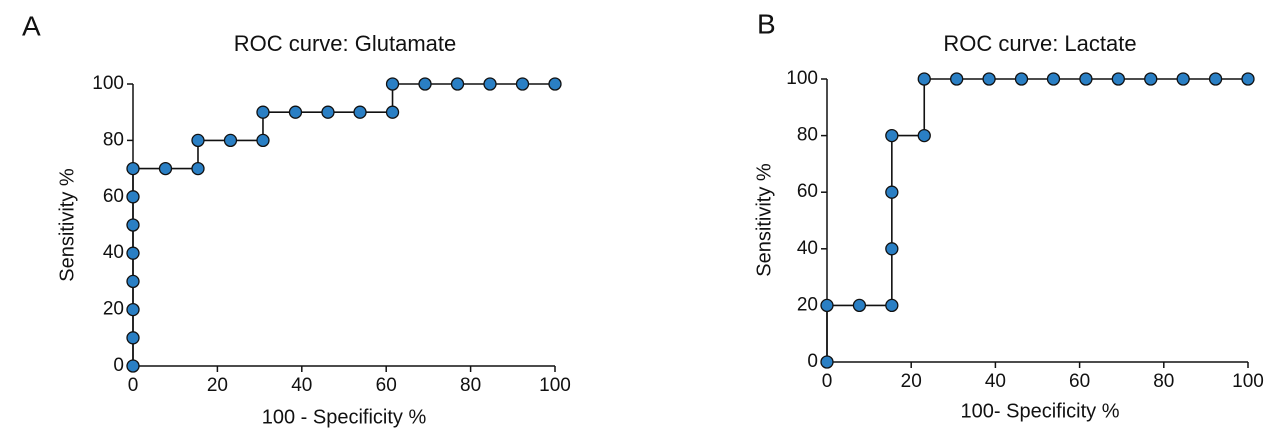  Describe the element at coordinates (1040, 411) in the screenshot. I see `x-axis-label: 100- Specificity %` at that location.